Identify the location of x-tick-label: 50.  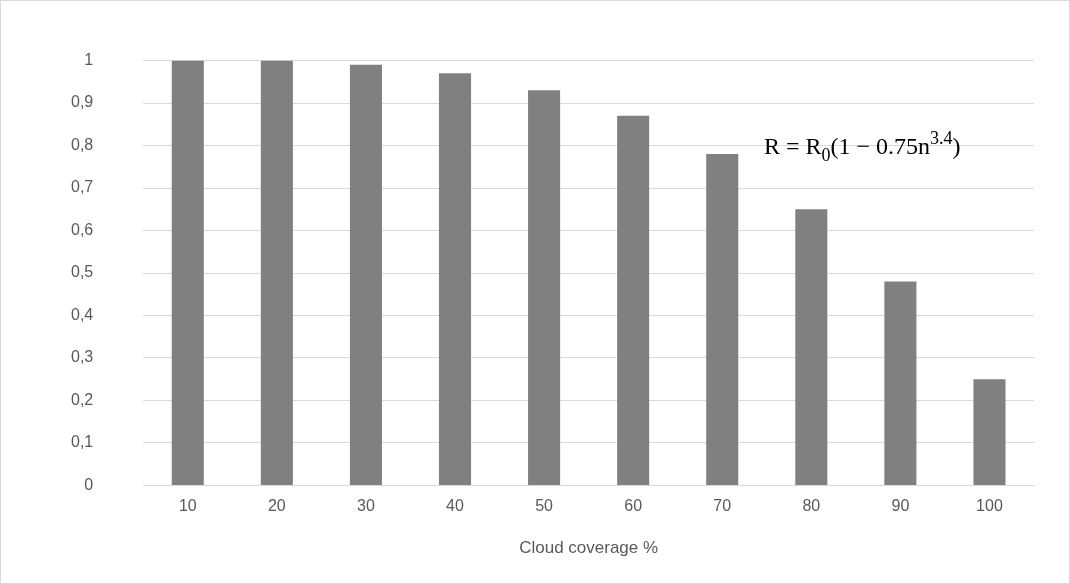
(544, 506).